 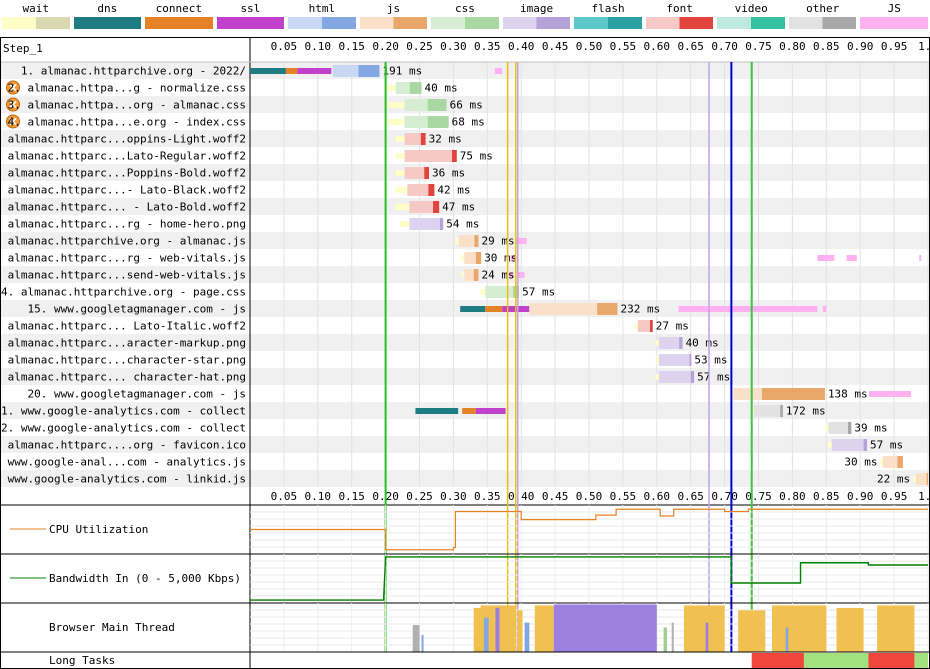 What do you see at coordinates (98, 529) in the screenshot?
I see `cpu-panel-label: CPU Utilization` at bounding box center [98, 529].